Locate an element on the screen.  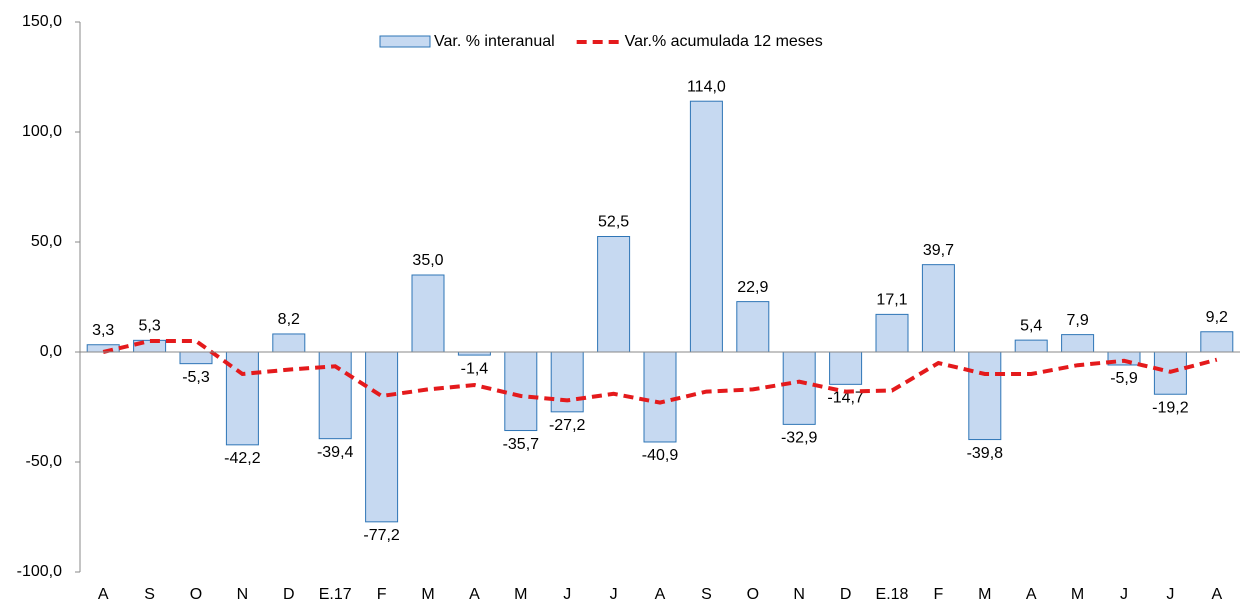
data-label: -5,9 is located at coordinates (1124, 378).